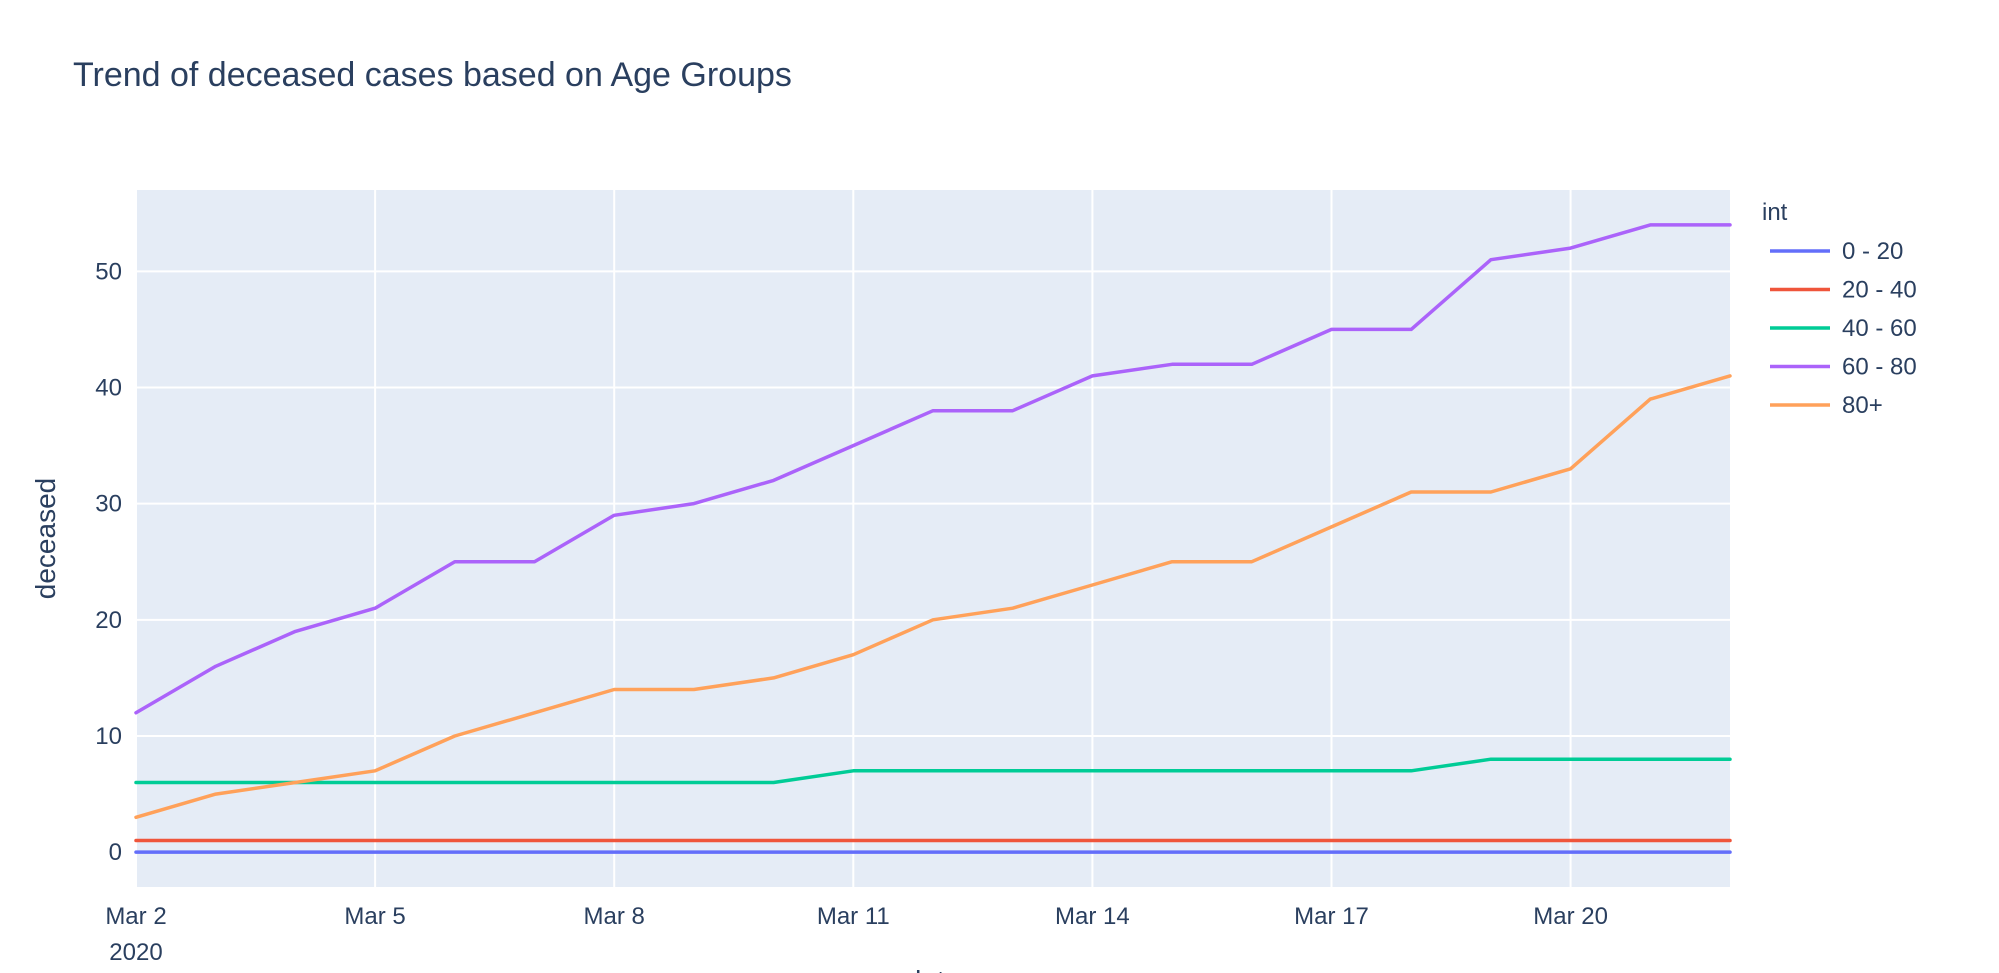 This screenshot has width=1999, height=973. I want to click on legend-label: 40 - 60, so click(1879, 328).